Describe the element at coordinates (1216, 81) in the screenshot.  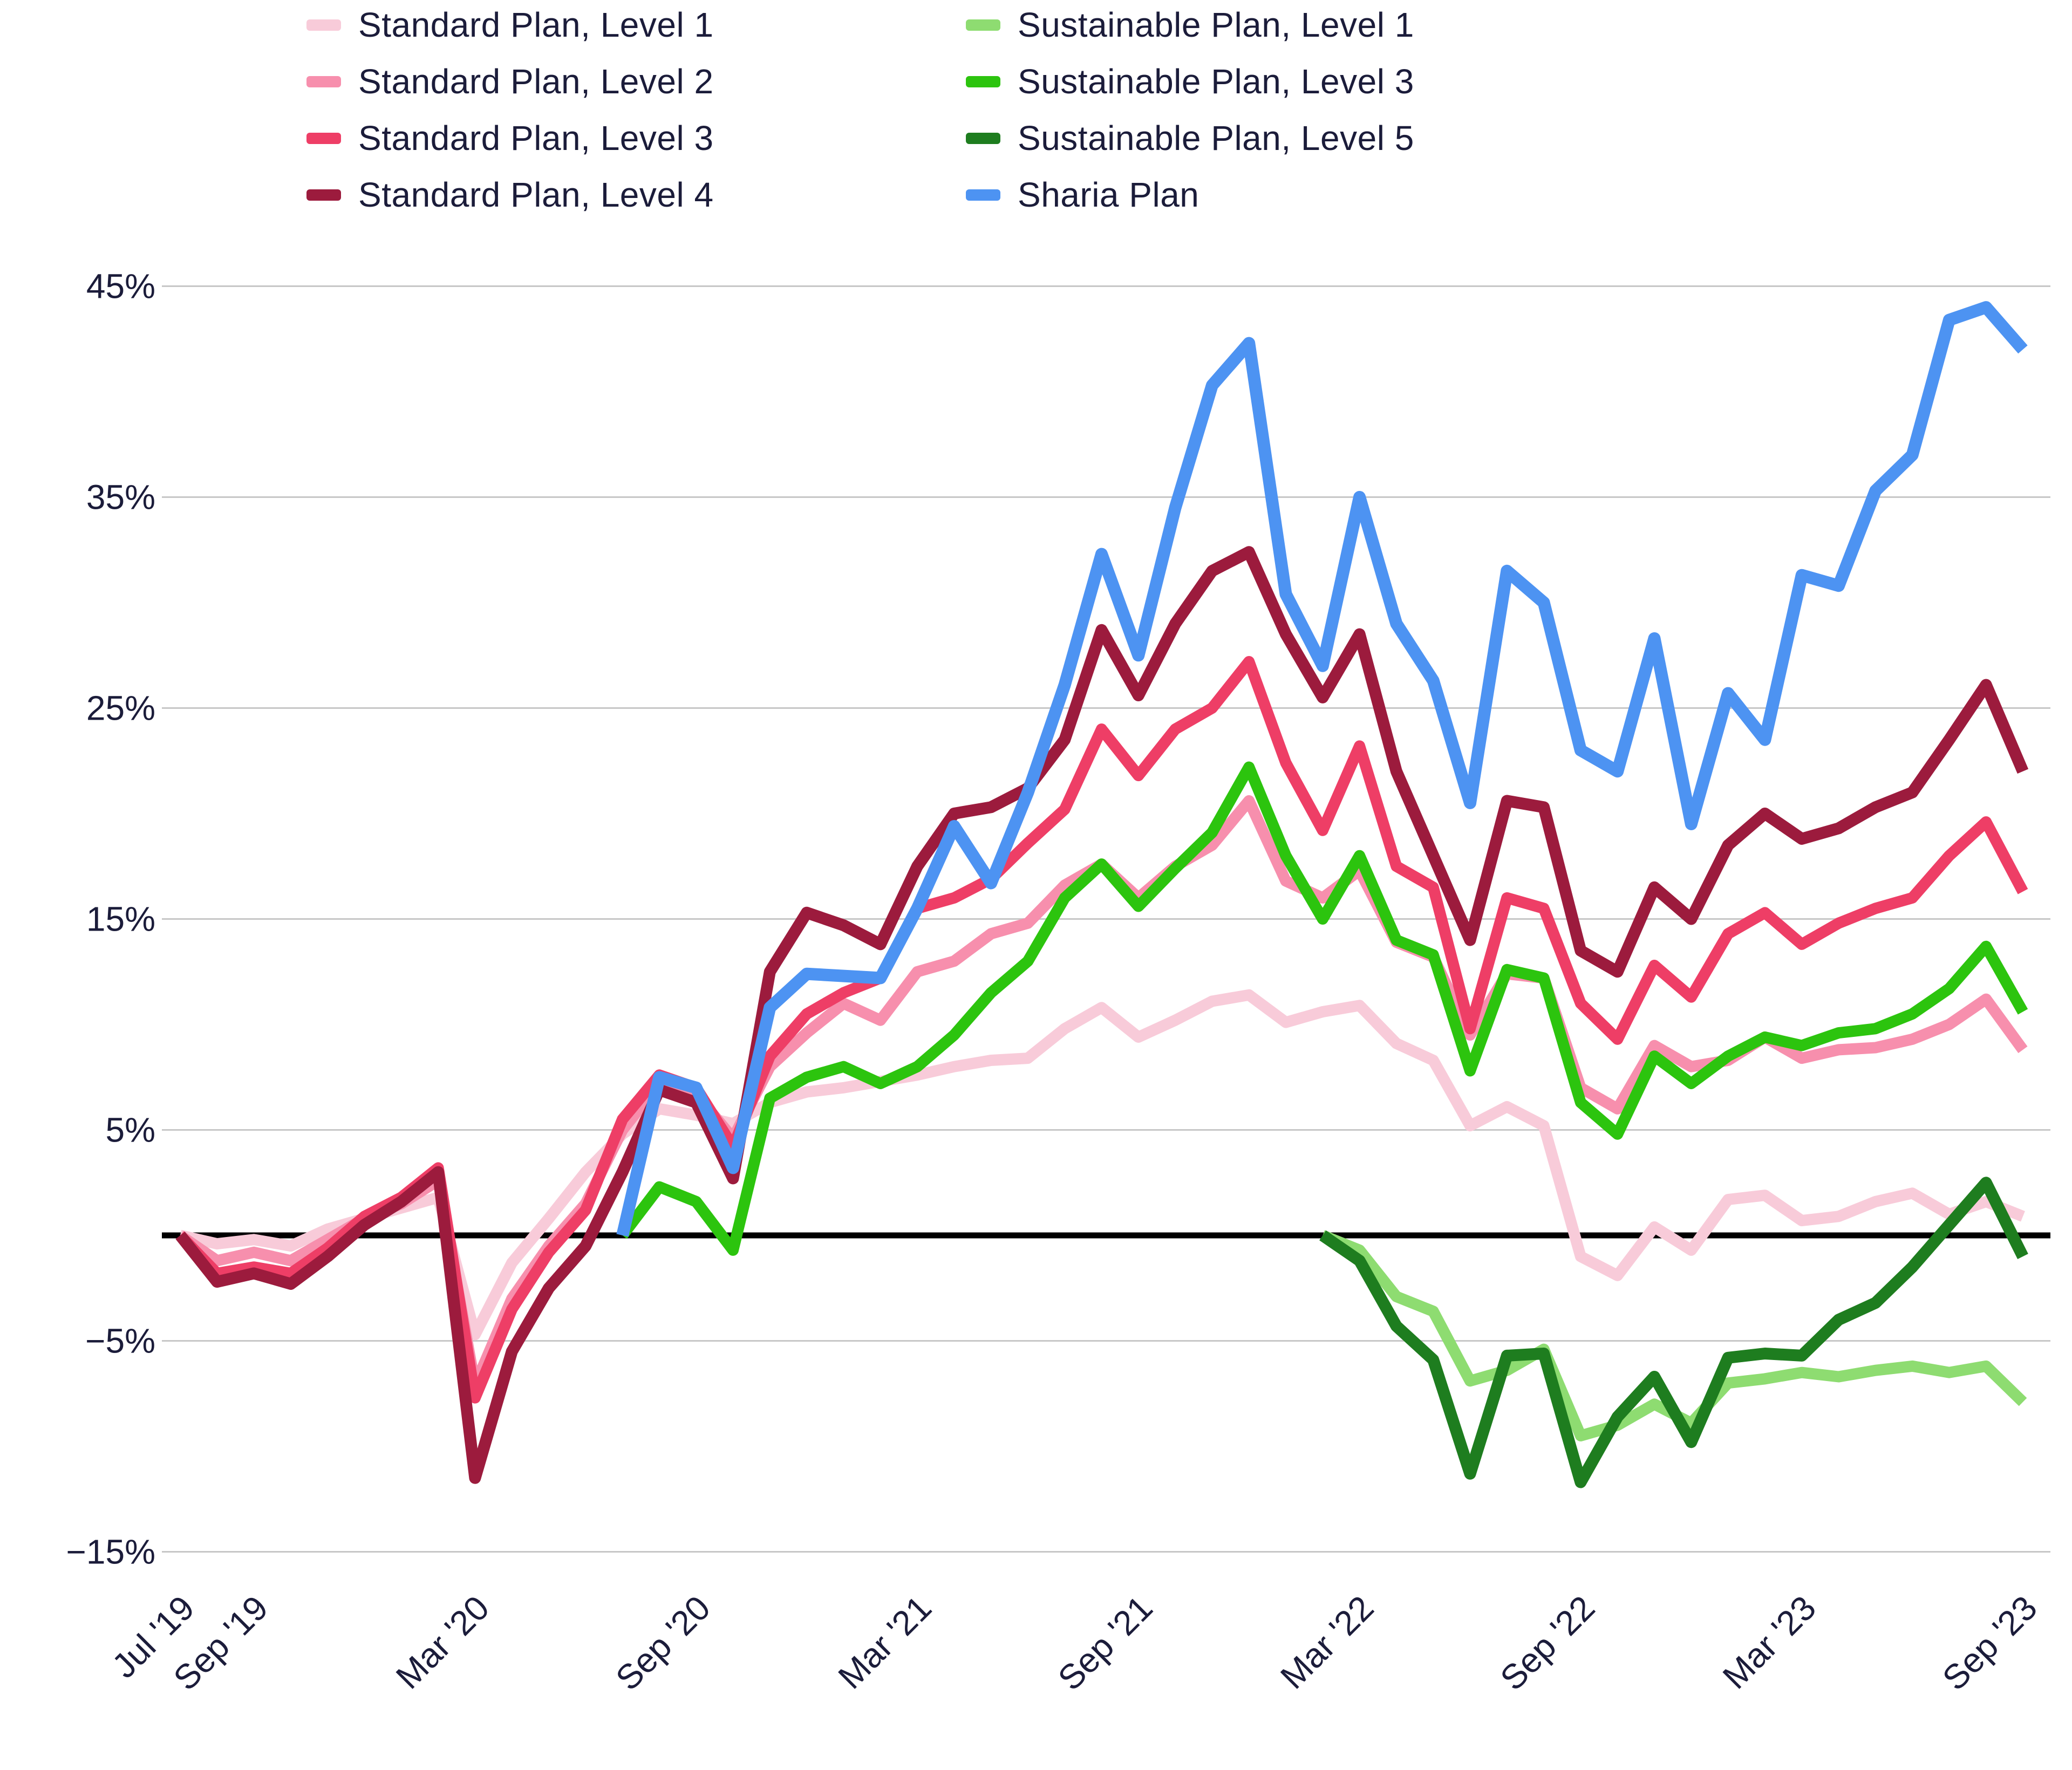
I see `legend-label-sustainable-level-3: Sustainable Plan, Level 3` at that location.